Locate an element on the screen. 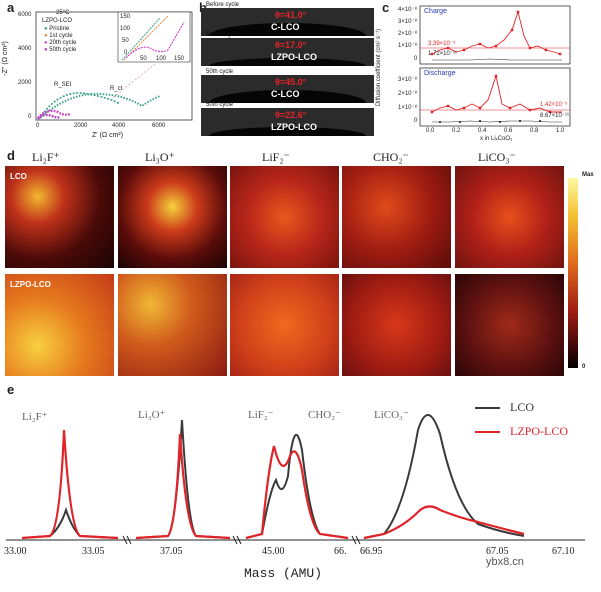  charge-red-points is located at coordinates (496, 33).